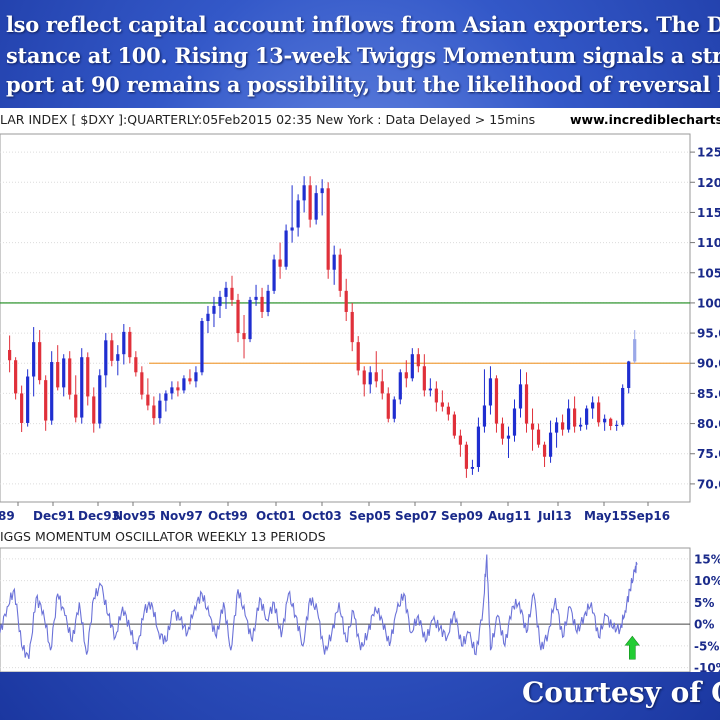 The width and height of the screenshot is (720, 720). What do you see at coordinates (345, 613) in the screenshot?
I see `oscillator-gridlines` at bounding box center [345, 613].